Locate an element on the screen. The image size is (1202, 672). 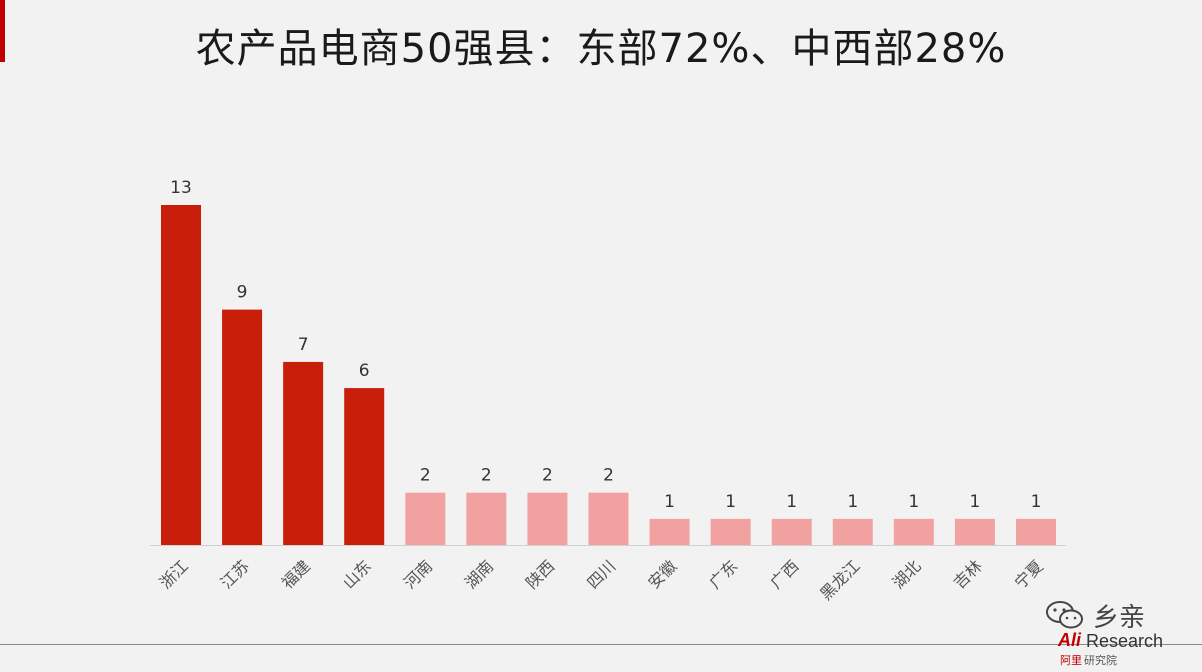
x-tick-label: 山东 is located at coordinates (357, 574).